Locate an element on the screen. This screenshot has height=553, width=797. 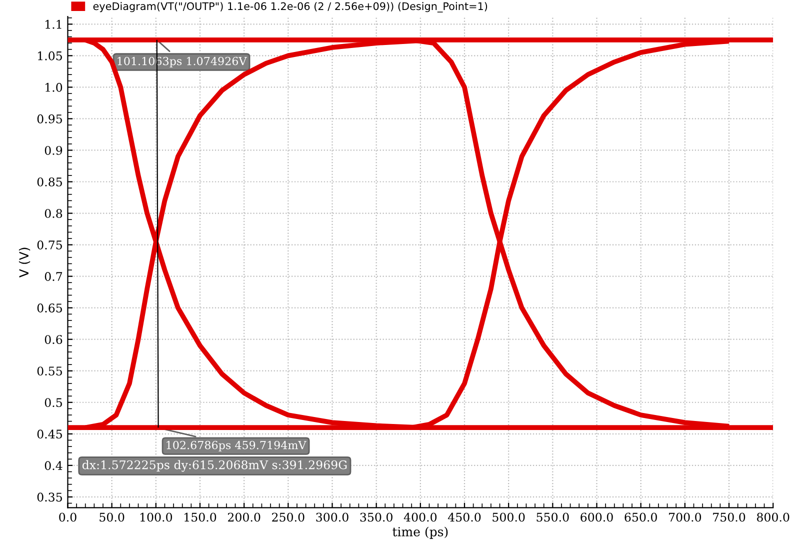
x-axis-title: time (ps) is located at coordinates (420, 532).